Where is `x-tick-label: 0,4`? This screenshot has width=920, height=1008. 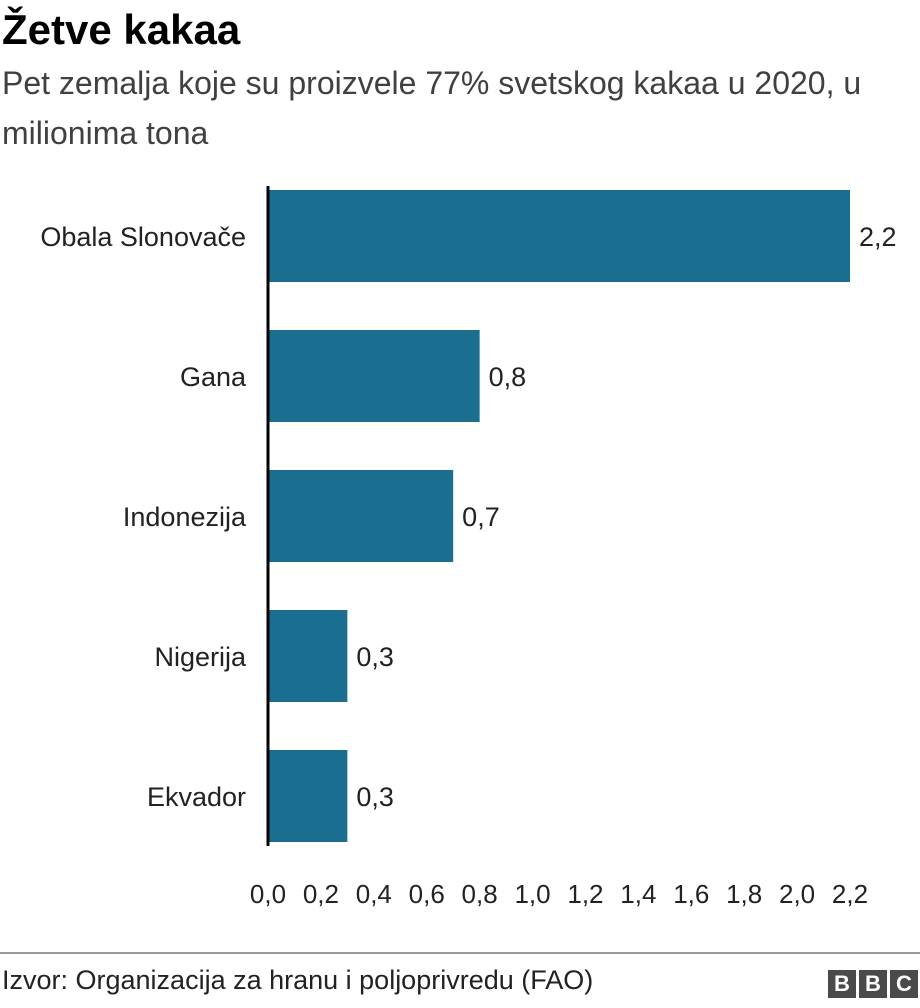
x-tick-label: 0,4 is located at coordinates (374, 894).